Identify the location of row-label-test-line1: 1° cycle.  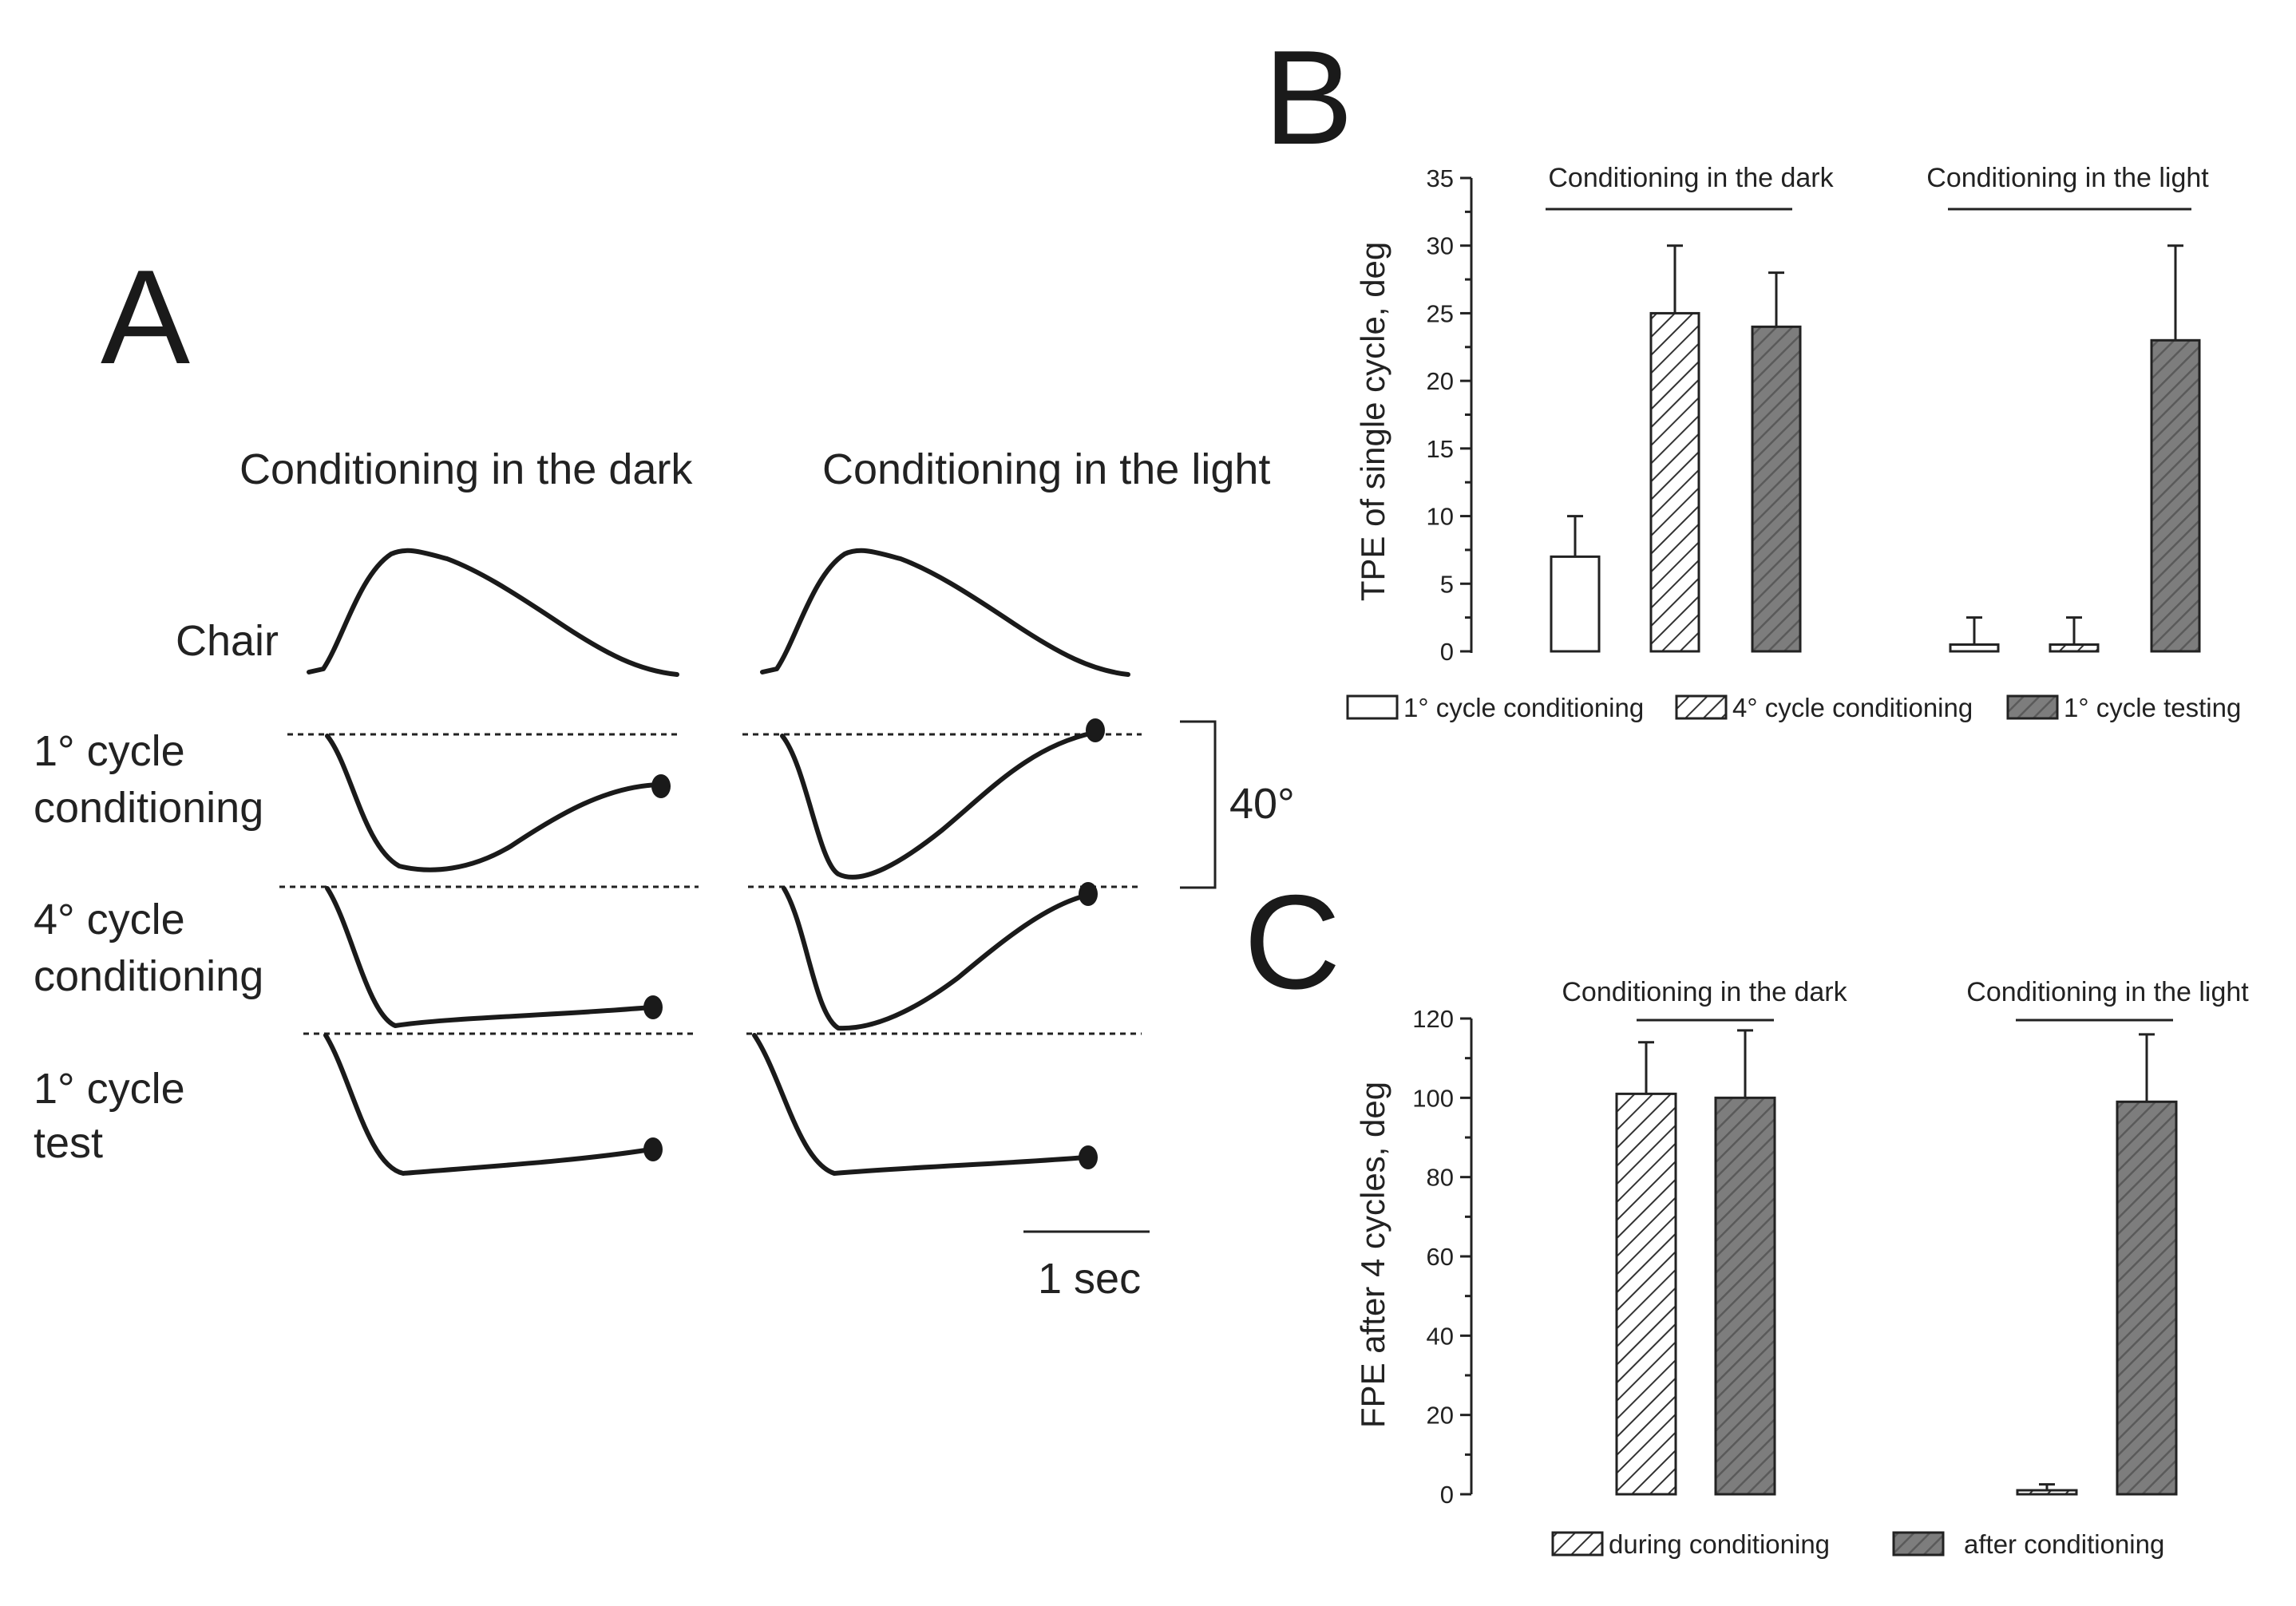
(109, 1089).